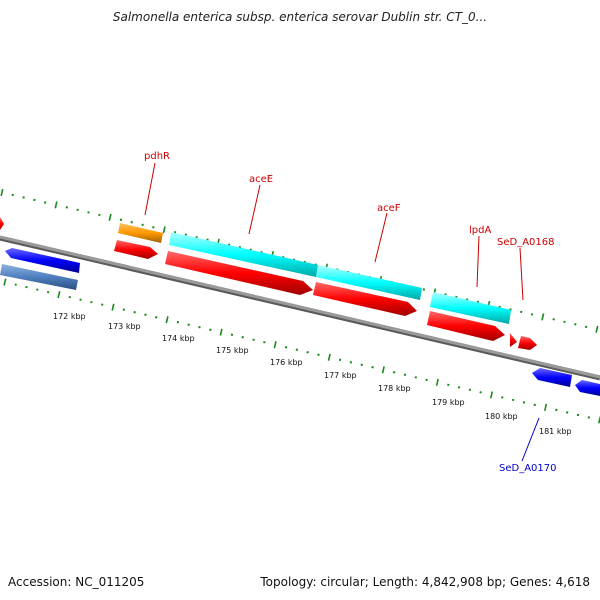 The height and width of the screenshot is (600, 600). Describe the element at coordinates (232, 350) in the screenshot. I see `scale-label: 175 kbp` at that location.